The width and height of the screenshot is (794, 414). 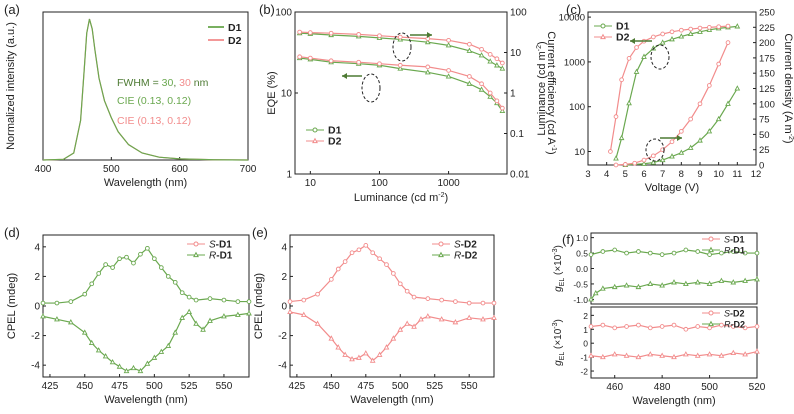 I want to click on fwhm-sep: ,, so click(x=176, y=83).